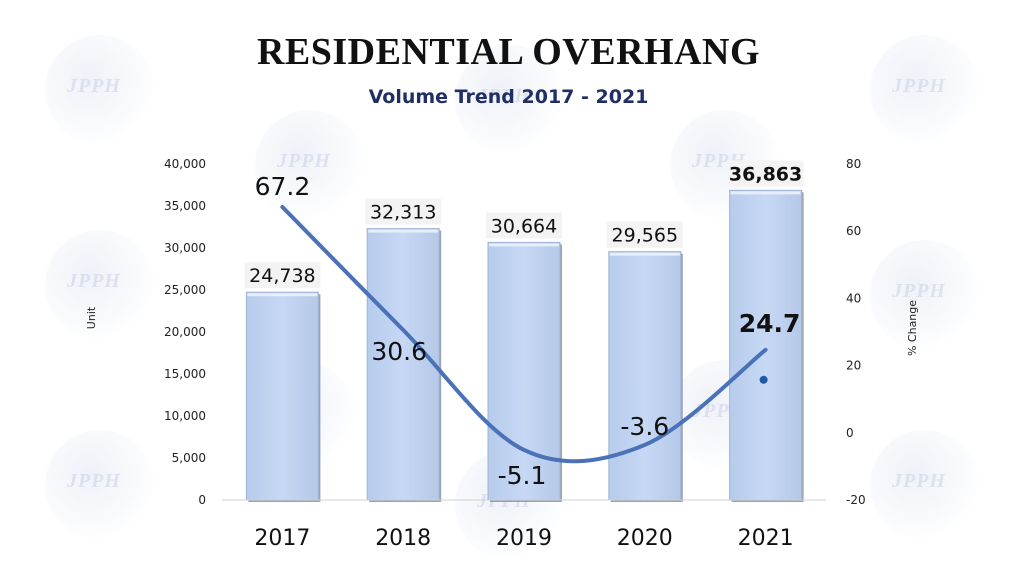 Image resolution: width=1017 pixels, height=571 pixels. I want to click on y-tick-label-right: 0, so click(850, 433).